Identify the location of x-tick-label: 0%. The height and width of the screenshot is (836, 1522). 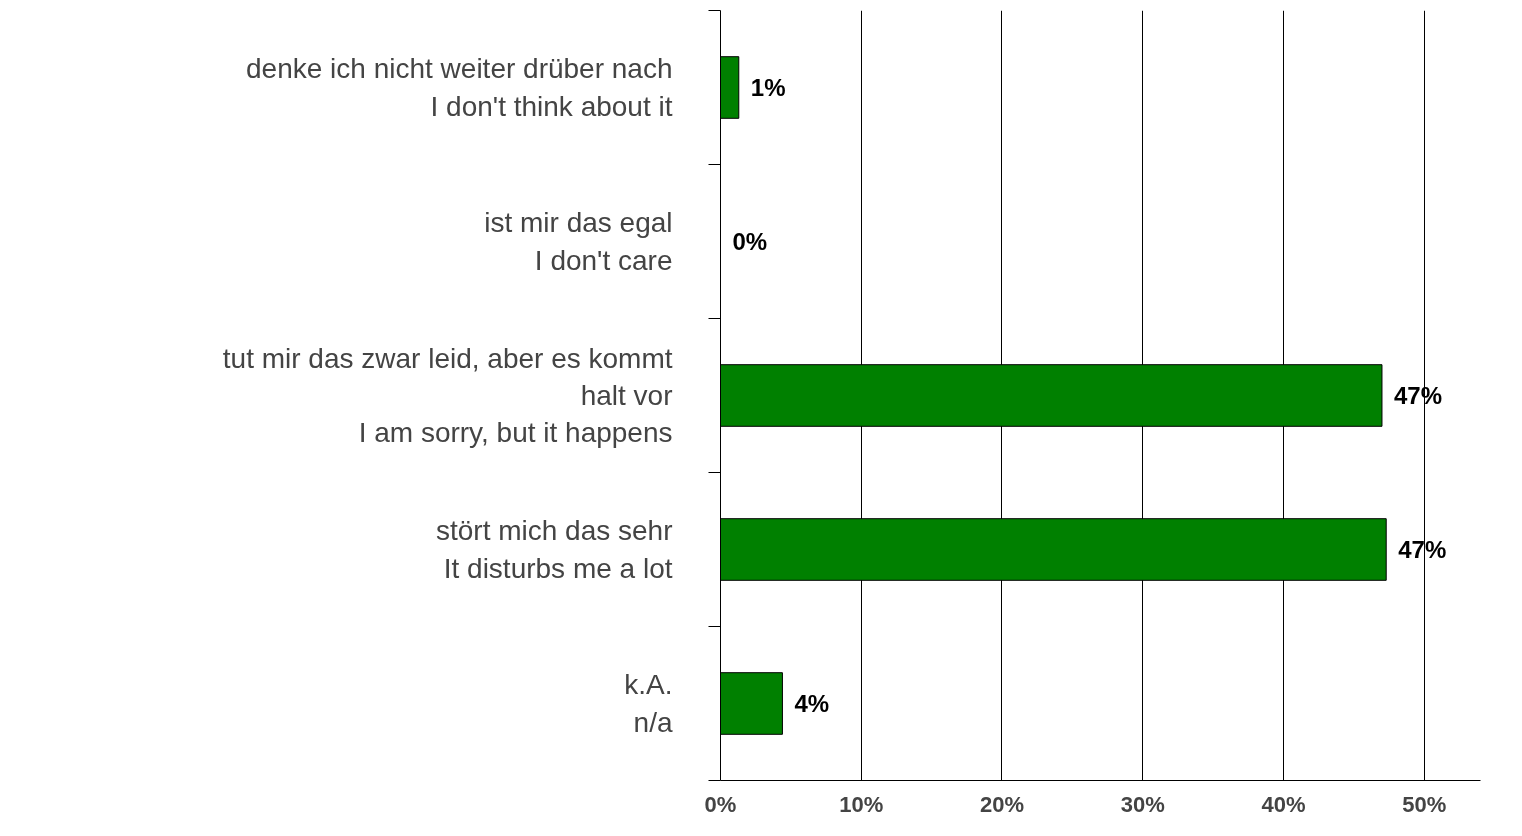
(720, 804).